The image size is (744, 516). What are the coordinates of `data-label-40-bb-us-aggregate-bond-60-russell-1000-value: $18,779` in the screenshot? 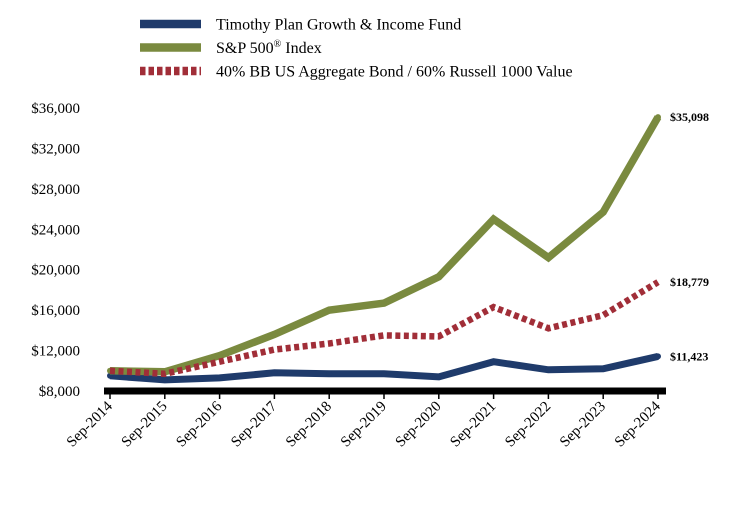 It's located at (689, 282).